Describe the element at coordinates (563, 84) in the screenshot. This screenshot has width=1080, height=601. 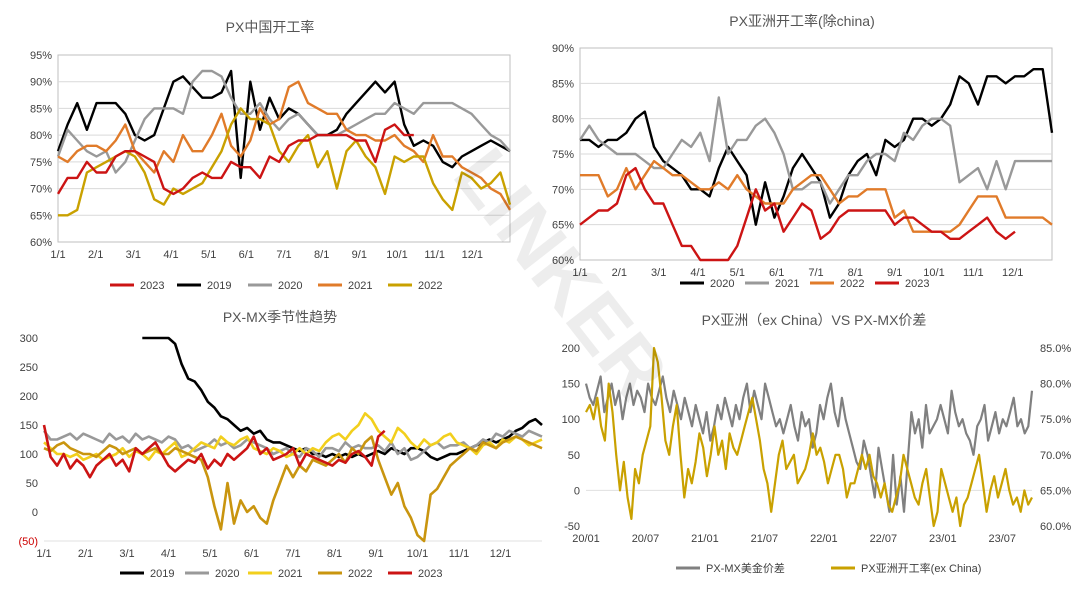
I see `y-tick-label: 85%` at that location.